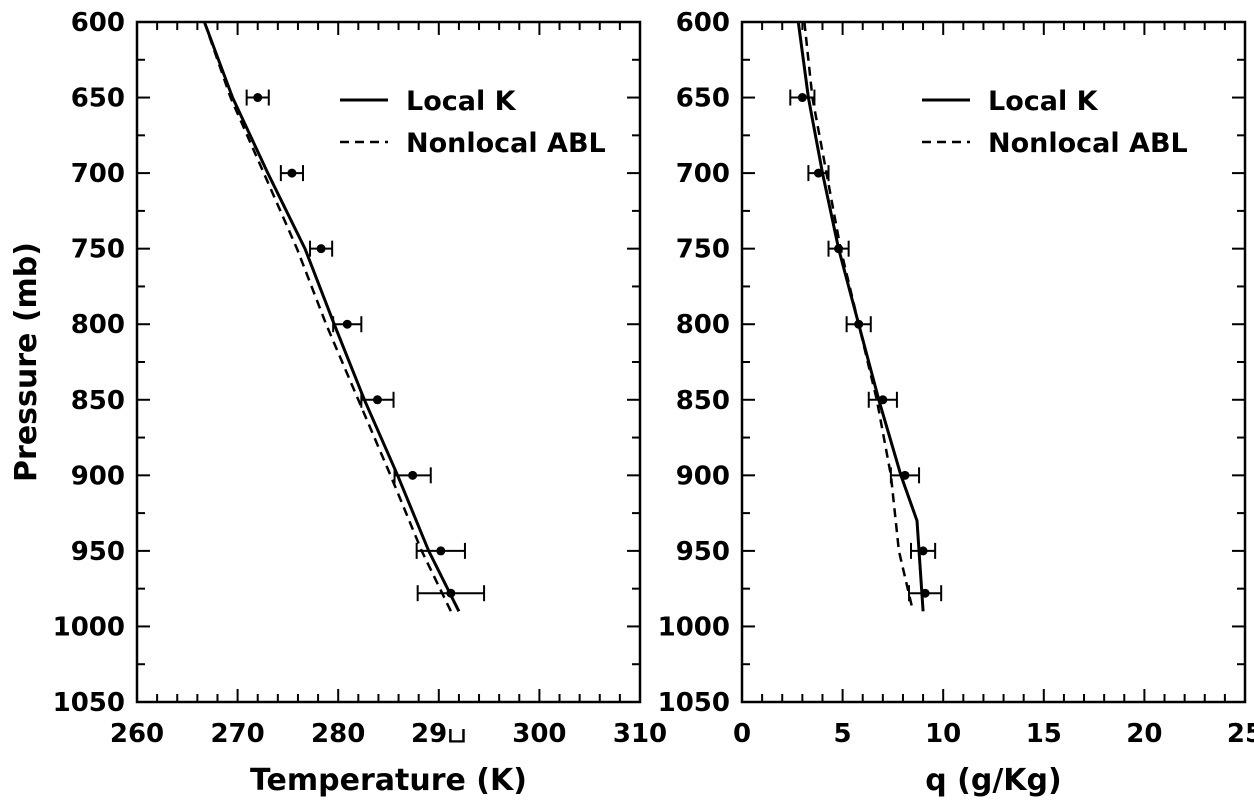 Image resolution: width=1254 pixels, height=804 pixels. What do you see at coordinates (993, 780) in the screenshot?
I see `x-axis-title: q (g/Kg)` at bounding box center [993, 780].